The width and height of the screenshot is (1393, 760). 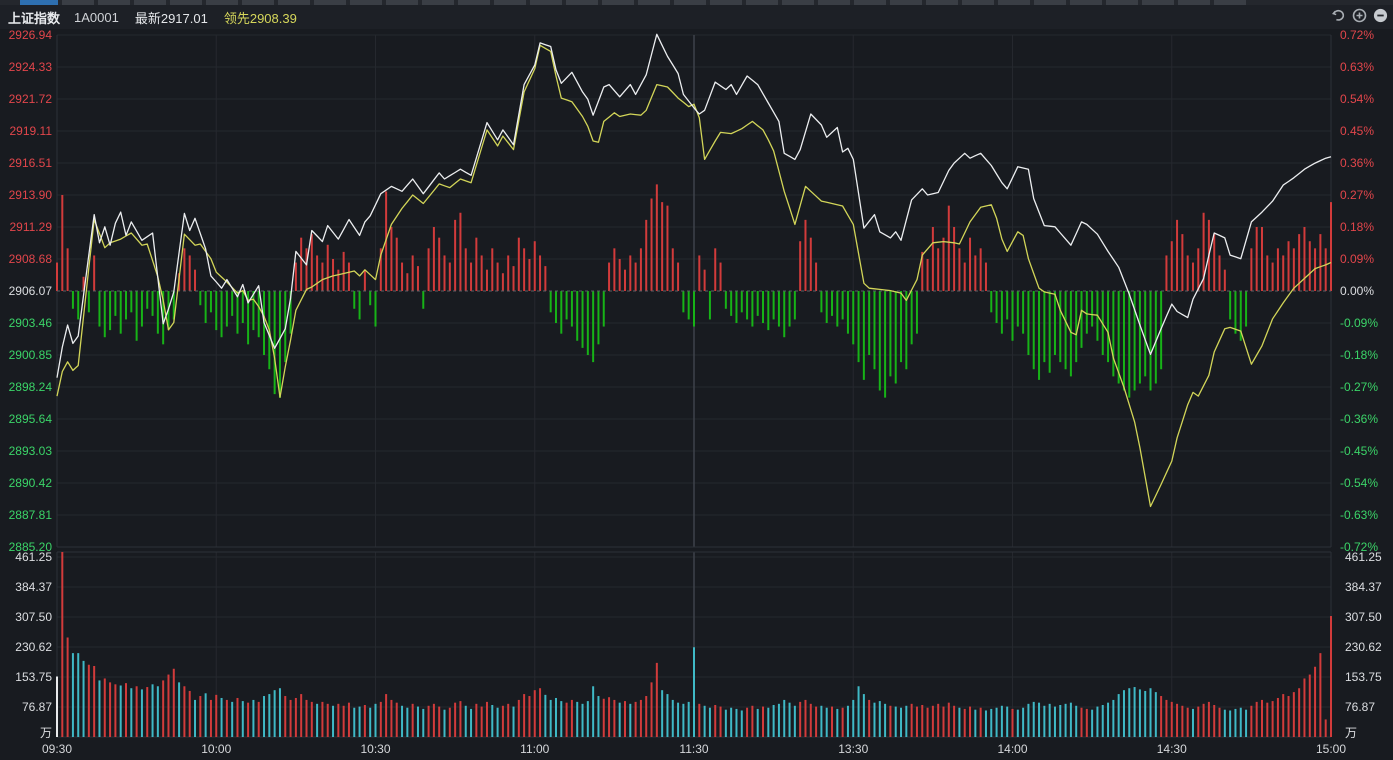 I want to click on zoom-in-icon, so click(x=1359, y=15).